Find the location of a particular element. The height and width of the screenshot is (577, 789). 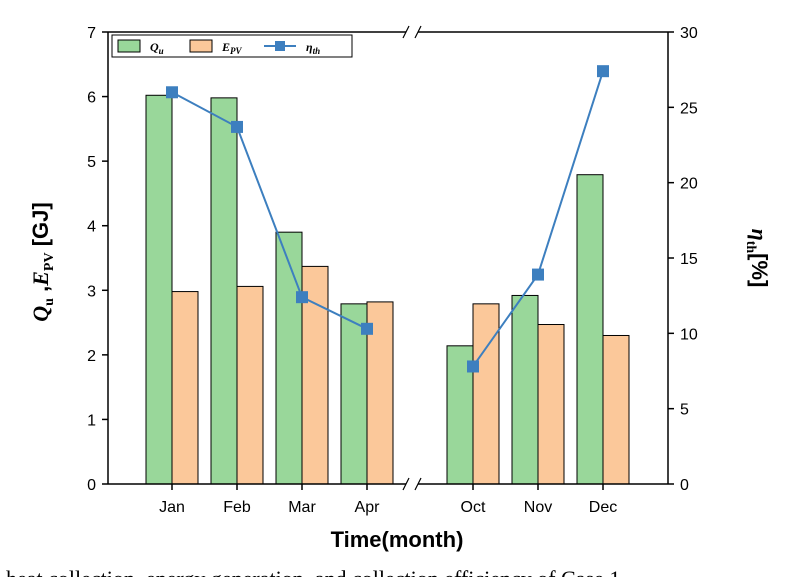

legend-box is located at coordinates (232, 46).